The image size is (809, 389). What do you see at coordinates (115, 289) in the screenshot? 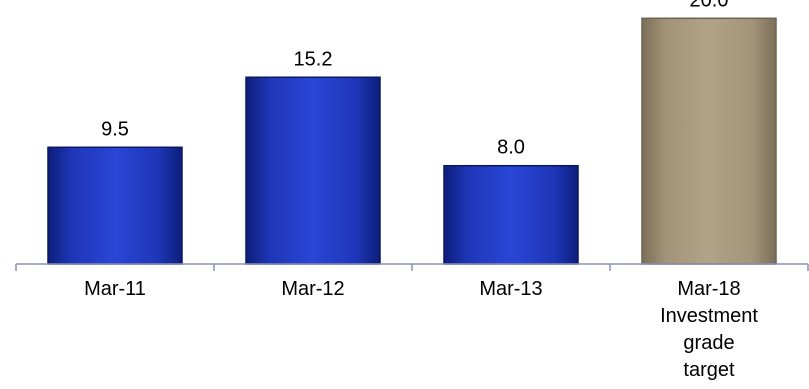
I see `category-label-0-line-0: Mar-11` at bounding box center [115, 289].